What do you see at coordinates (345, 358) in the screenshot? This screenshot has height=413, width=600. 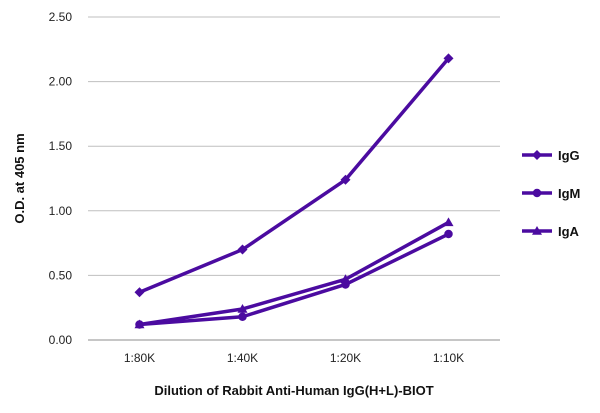 I see `x-tick-label: 1:20K` at bounding box center [345, 358].